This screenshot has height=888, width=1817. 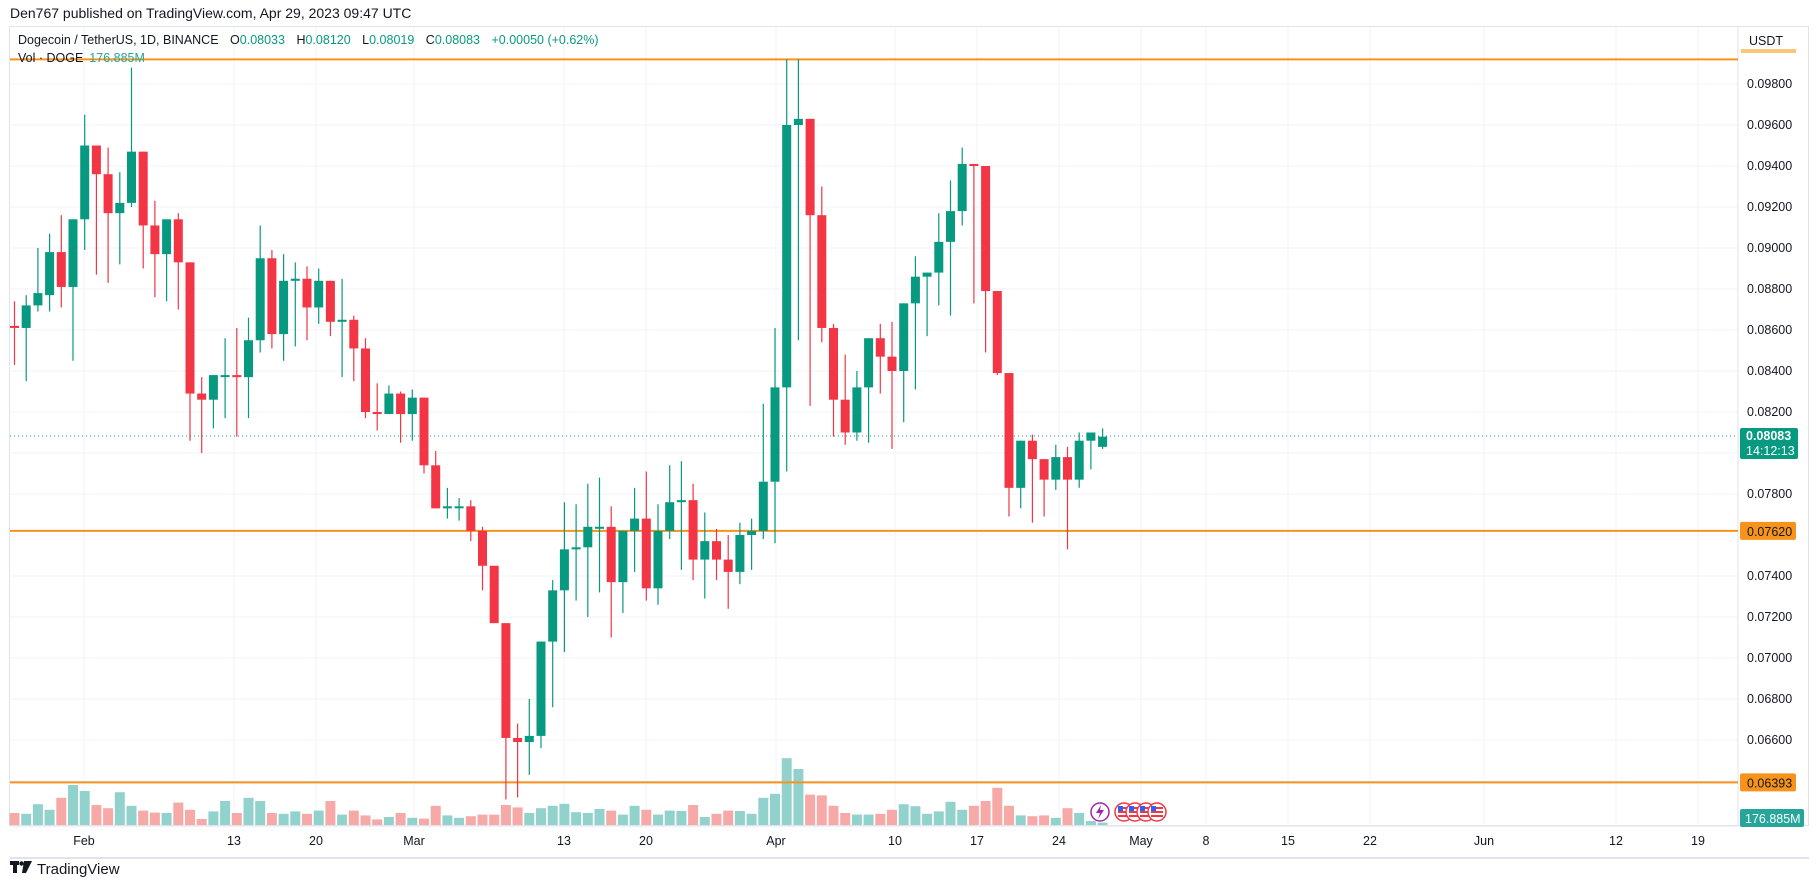 I want to click on time-tick-label: 8, so click(x=1206, y=841).